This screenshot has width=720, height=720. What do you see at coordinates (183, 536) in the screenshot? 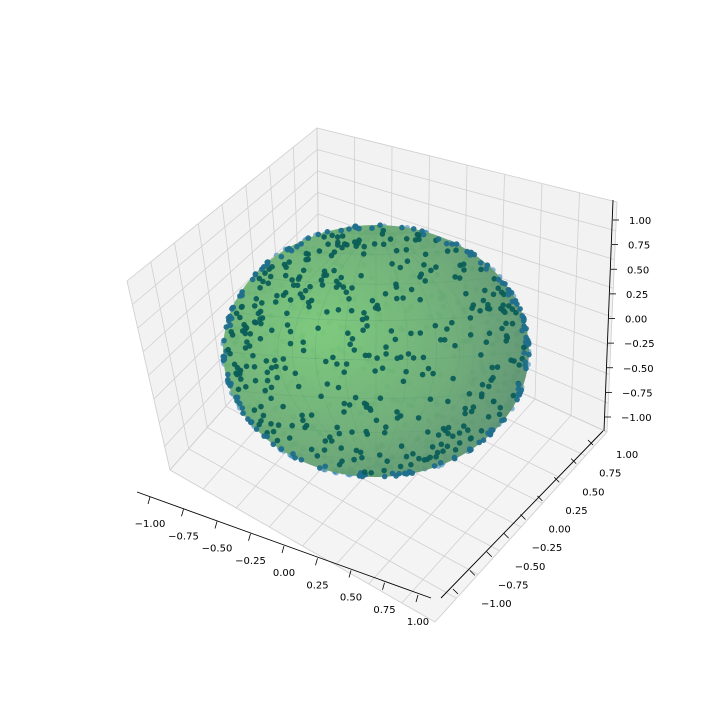
I see `x-axis-tick-label: −0.75` at bounding box center [183, 536].